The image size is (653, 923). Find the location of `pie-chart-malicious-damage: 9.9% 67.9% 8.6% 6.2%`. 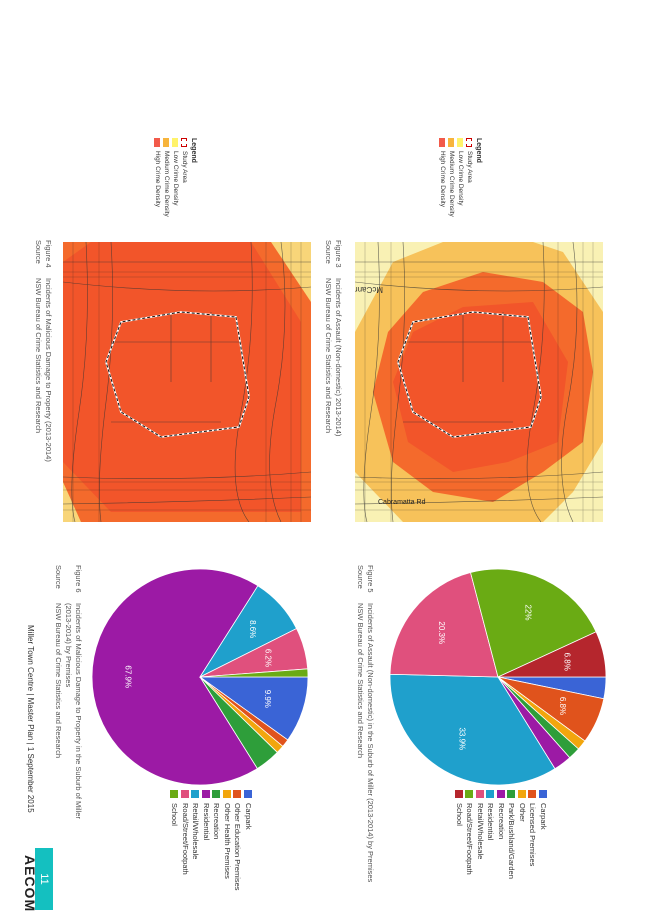

pie-chart-malicious-damage: 9.9% 67.9% 8.6% 6.2% is located at coordinates (200, 677).